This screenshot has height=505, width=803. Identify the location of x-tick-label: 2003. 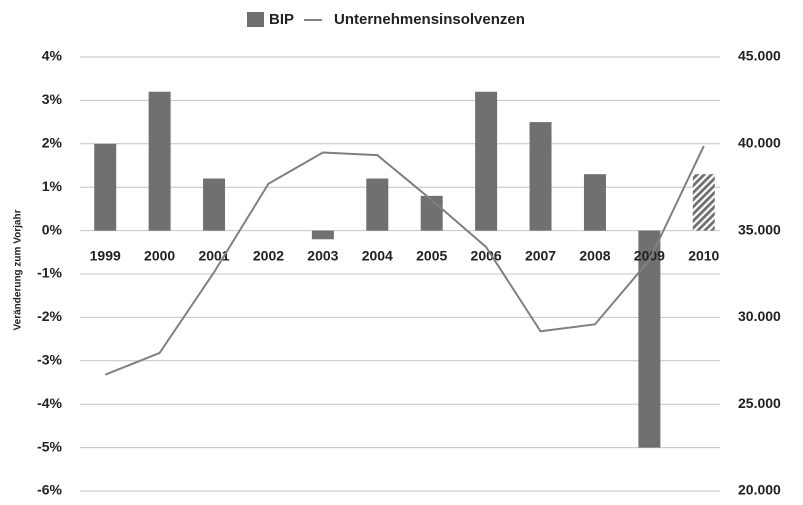
(322, 256).